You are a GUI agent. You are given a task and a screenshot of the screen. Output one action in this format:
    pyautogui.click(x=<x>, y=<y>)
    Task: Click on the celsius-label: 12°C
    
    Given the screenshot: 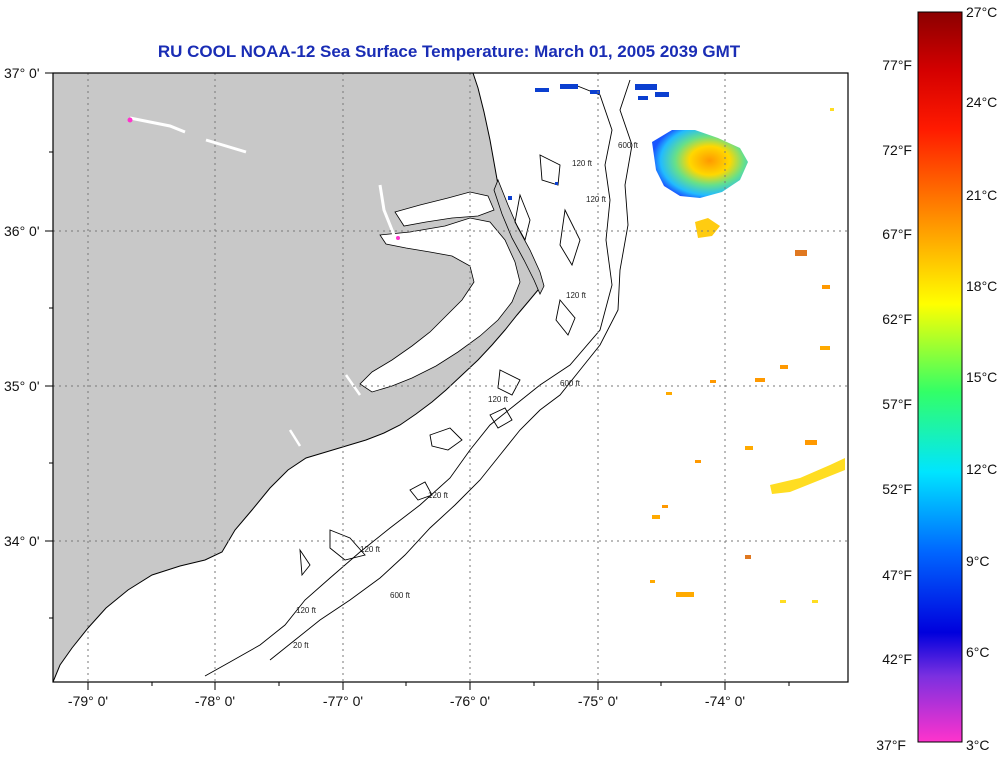 What is the action you would take?
    pyautogui.click(x=981, y=469)
    